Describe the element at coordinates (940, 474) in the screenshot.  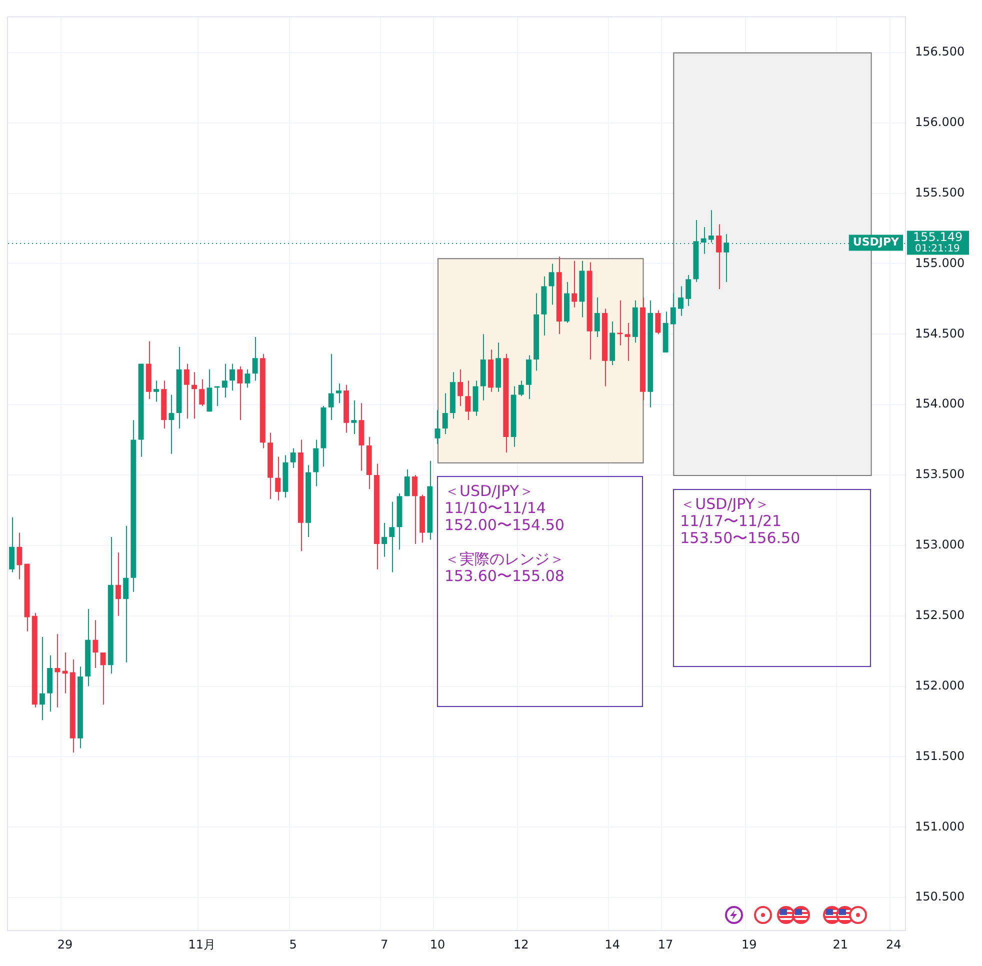
I see `y-tick-label: 153.500` at that location.